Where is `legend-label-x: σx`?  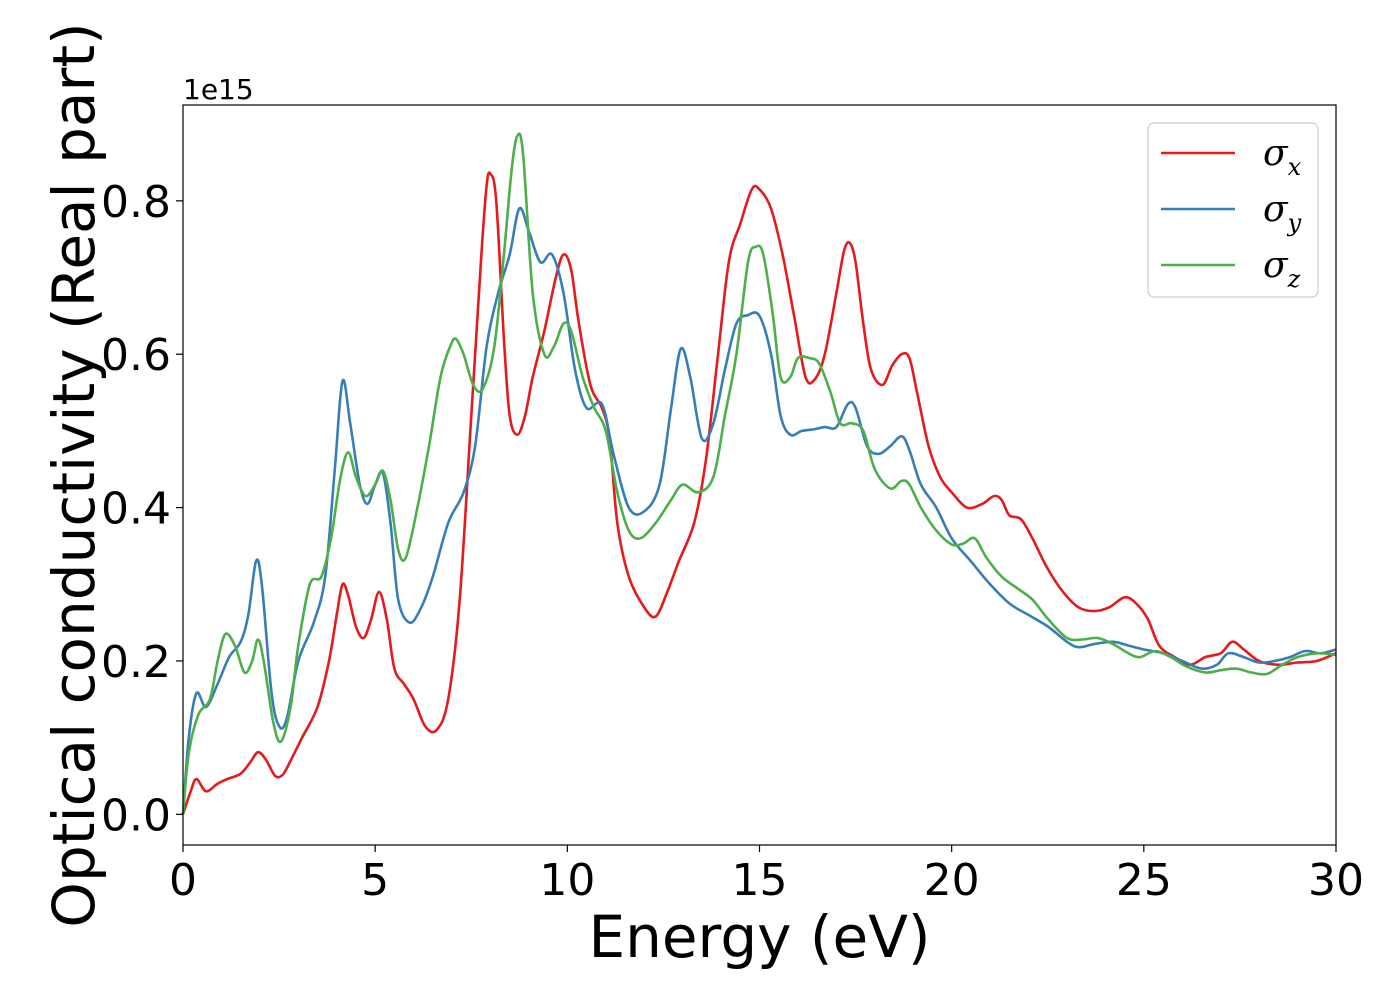 legend-label-x: σx is located at coordinates (1282, 157).